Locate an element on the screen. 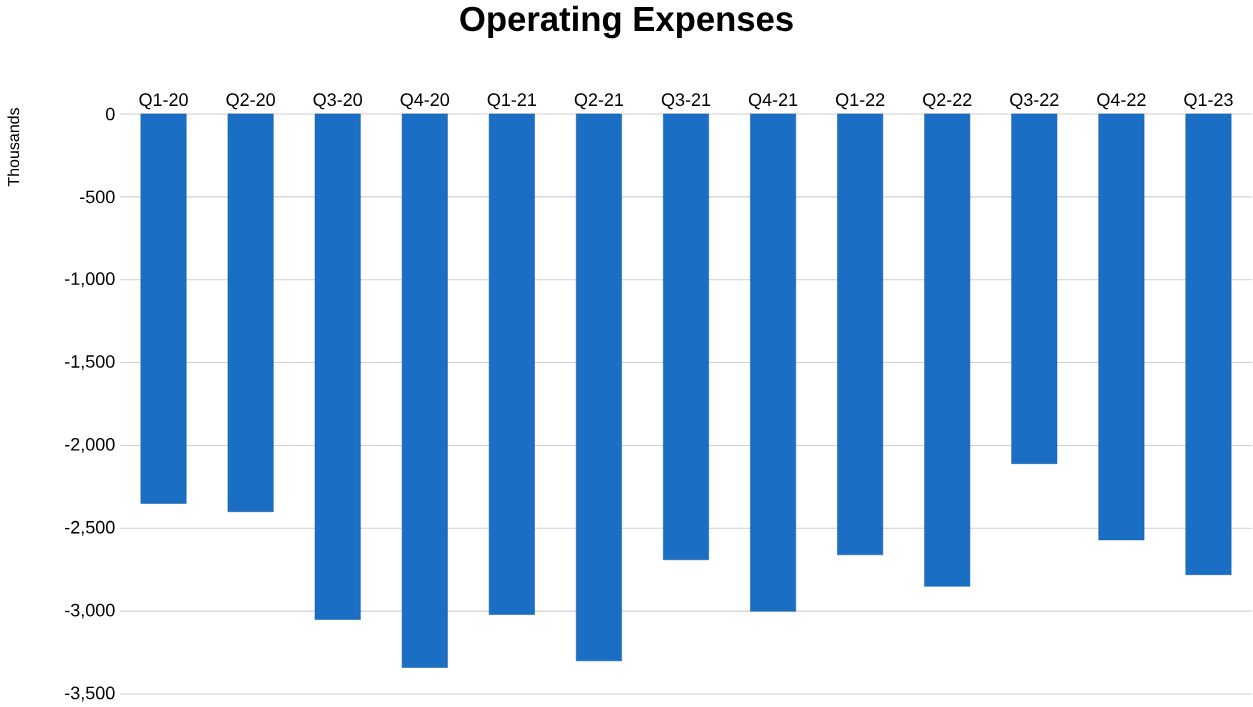 The height and width of the screenshot is (707, 1253). y-tick-label: -1,500 is located at coordinates (90, 363).